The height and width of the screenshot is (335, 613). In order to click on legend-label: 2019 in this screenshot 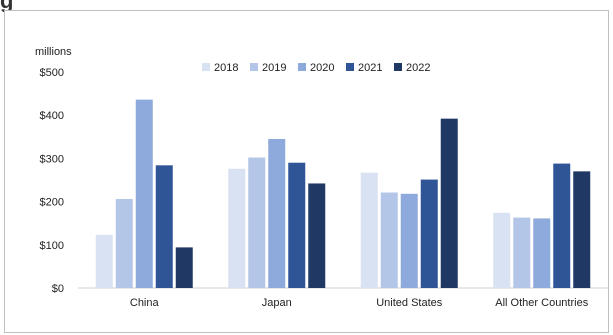, I will do `click(274, 68)`.